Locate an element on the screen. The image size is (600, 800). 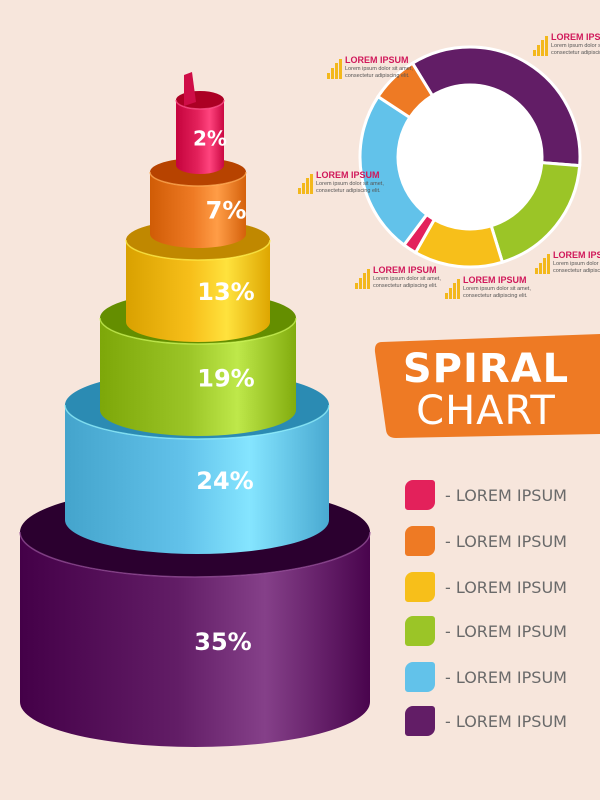
title-line1: SPIRAL is located at coordinates (486, 369).